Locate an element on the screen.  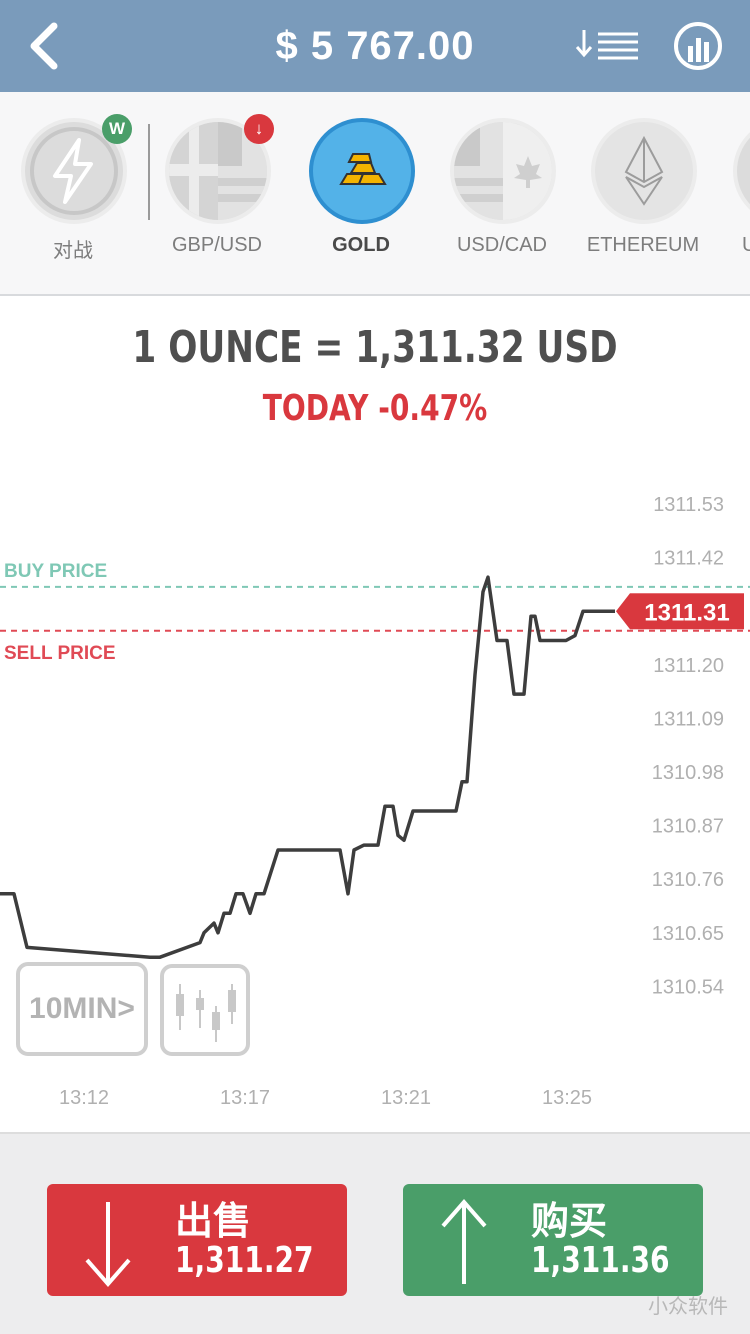
ounce-price: 1 OUNCE = 1,311.32 USD is located at coordinates (375, 347).